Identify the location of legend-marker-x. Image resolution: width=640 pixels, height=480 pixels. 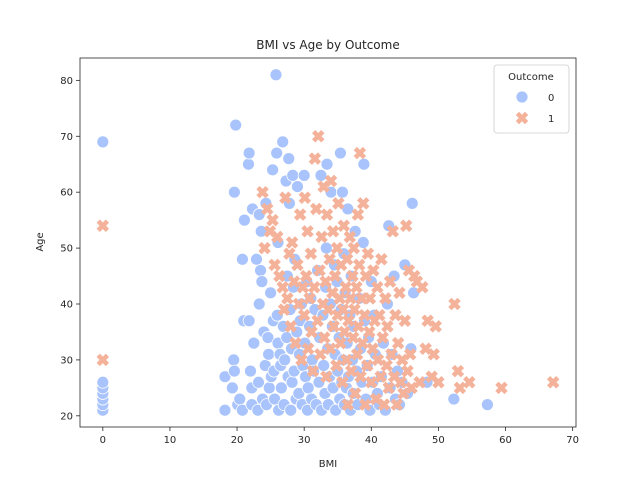
(522, 118).